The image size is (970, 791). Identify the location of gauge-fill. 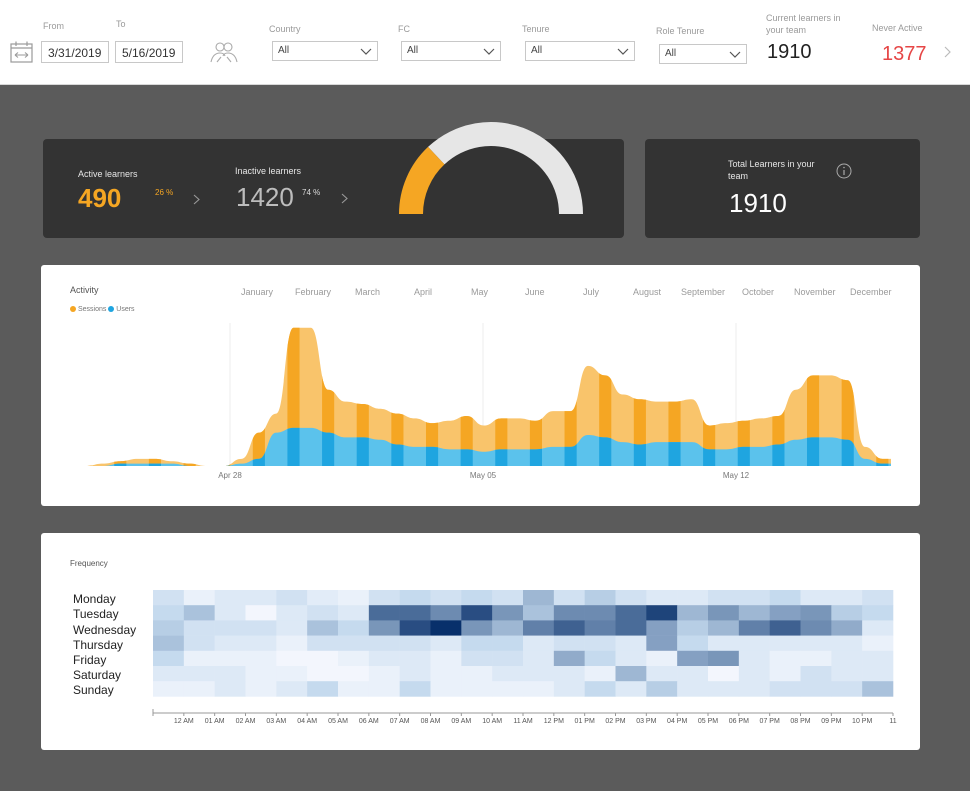
(422, 180).